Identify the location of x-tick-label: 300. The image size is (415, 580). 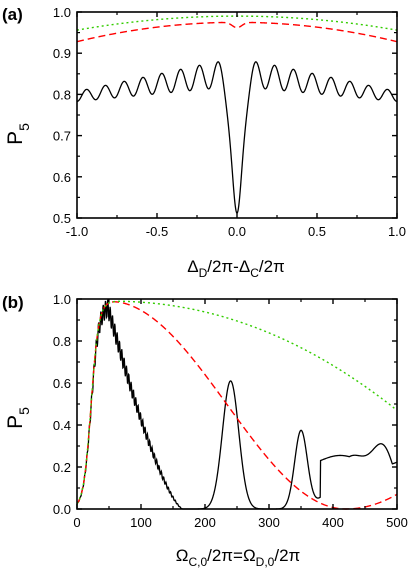
(269, 522).